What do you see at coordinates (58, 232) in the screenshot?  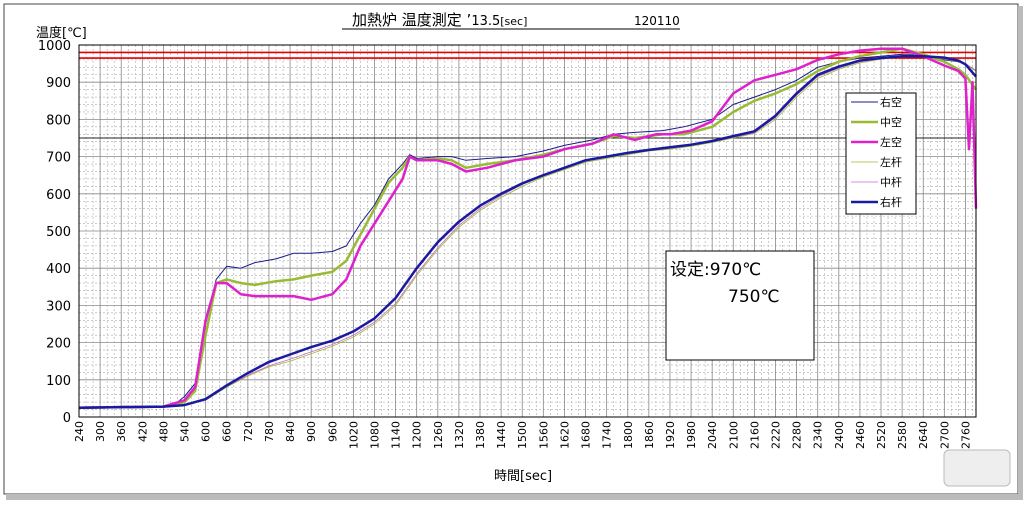 I see `y-tick-label: 500` at bounding box center [58, 232].